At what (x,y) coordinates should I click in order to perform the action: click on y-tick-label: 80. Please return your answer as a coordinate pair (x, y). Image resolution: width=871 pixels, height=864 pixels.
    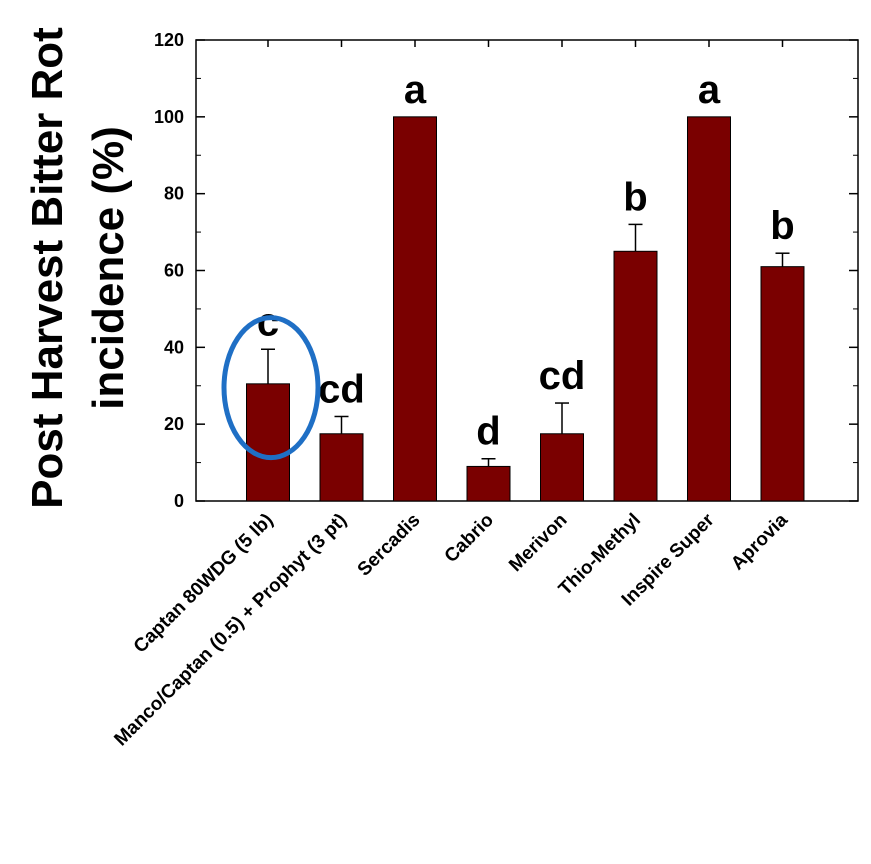
    Looking at the image, I should click on (174, 194).